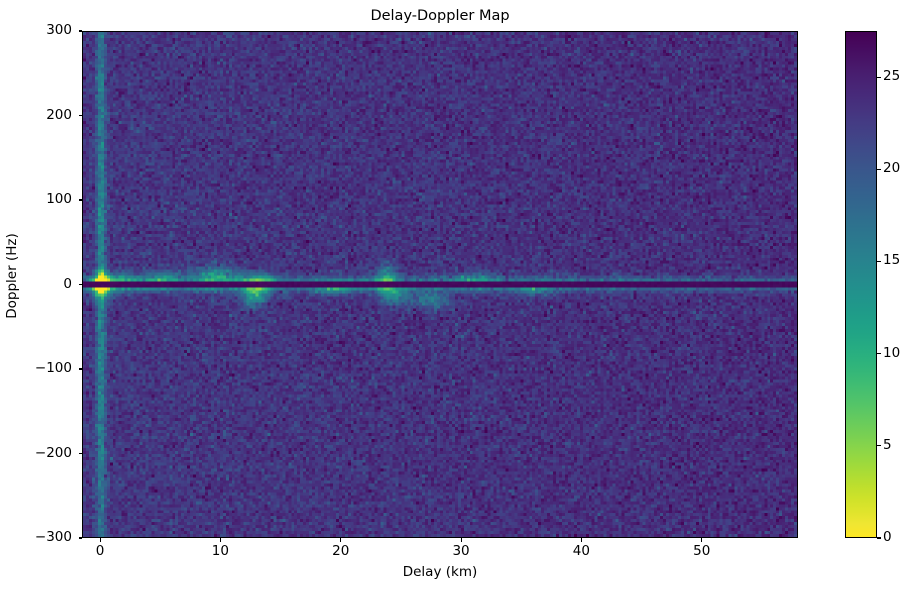  I want to click on colorbar-tick-label: 5, so click(887, 444).